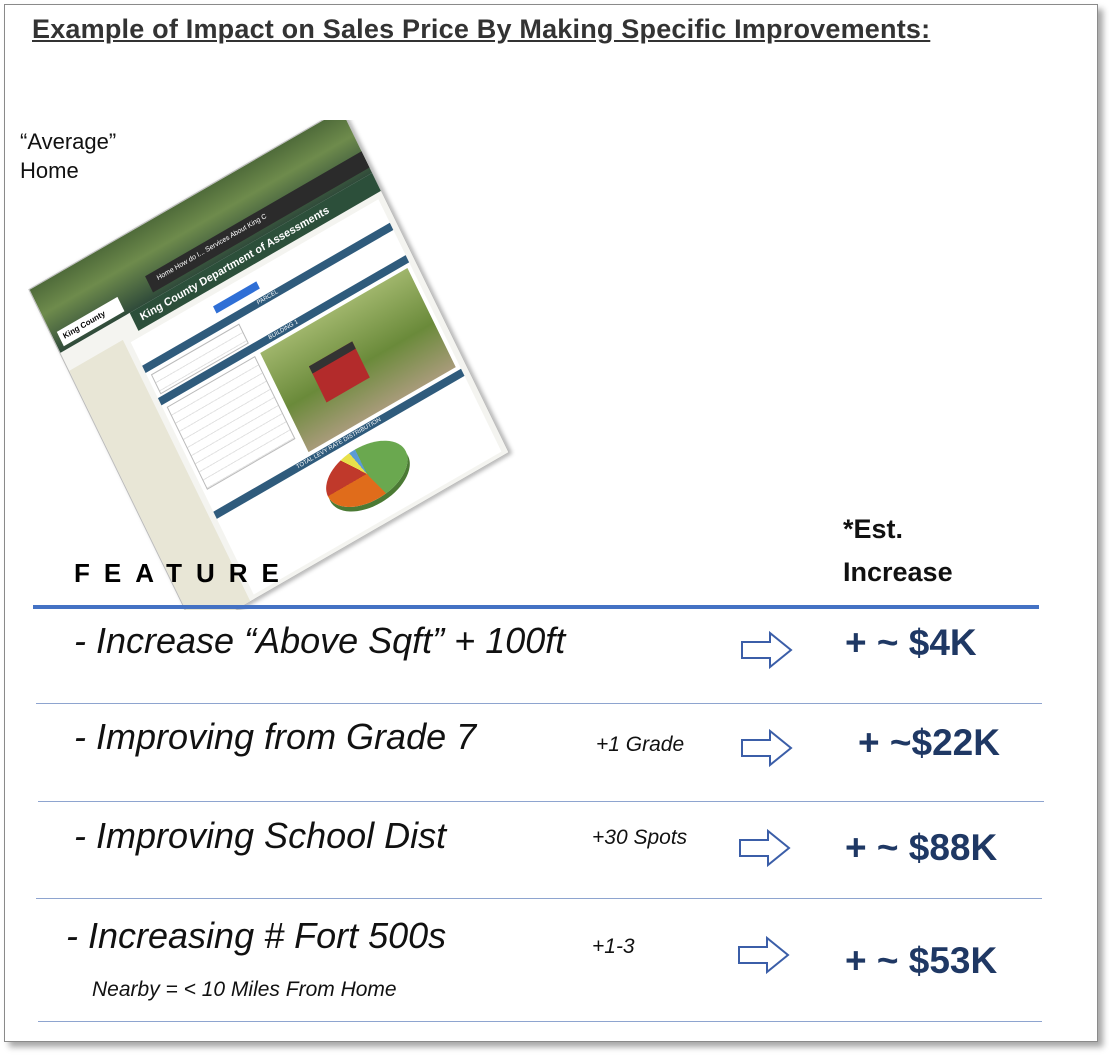 The width and height of the screenshot is (1109, 1057). What do you see at coordinates (68, 156) in the screenshot?
I see `average-home-label: “Average” Home` at bounding box center [68, 156].